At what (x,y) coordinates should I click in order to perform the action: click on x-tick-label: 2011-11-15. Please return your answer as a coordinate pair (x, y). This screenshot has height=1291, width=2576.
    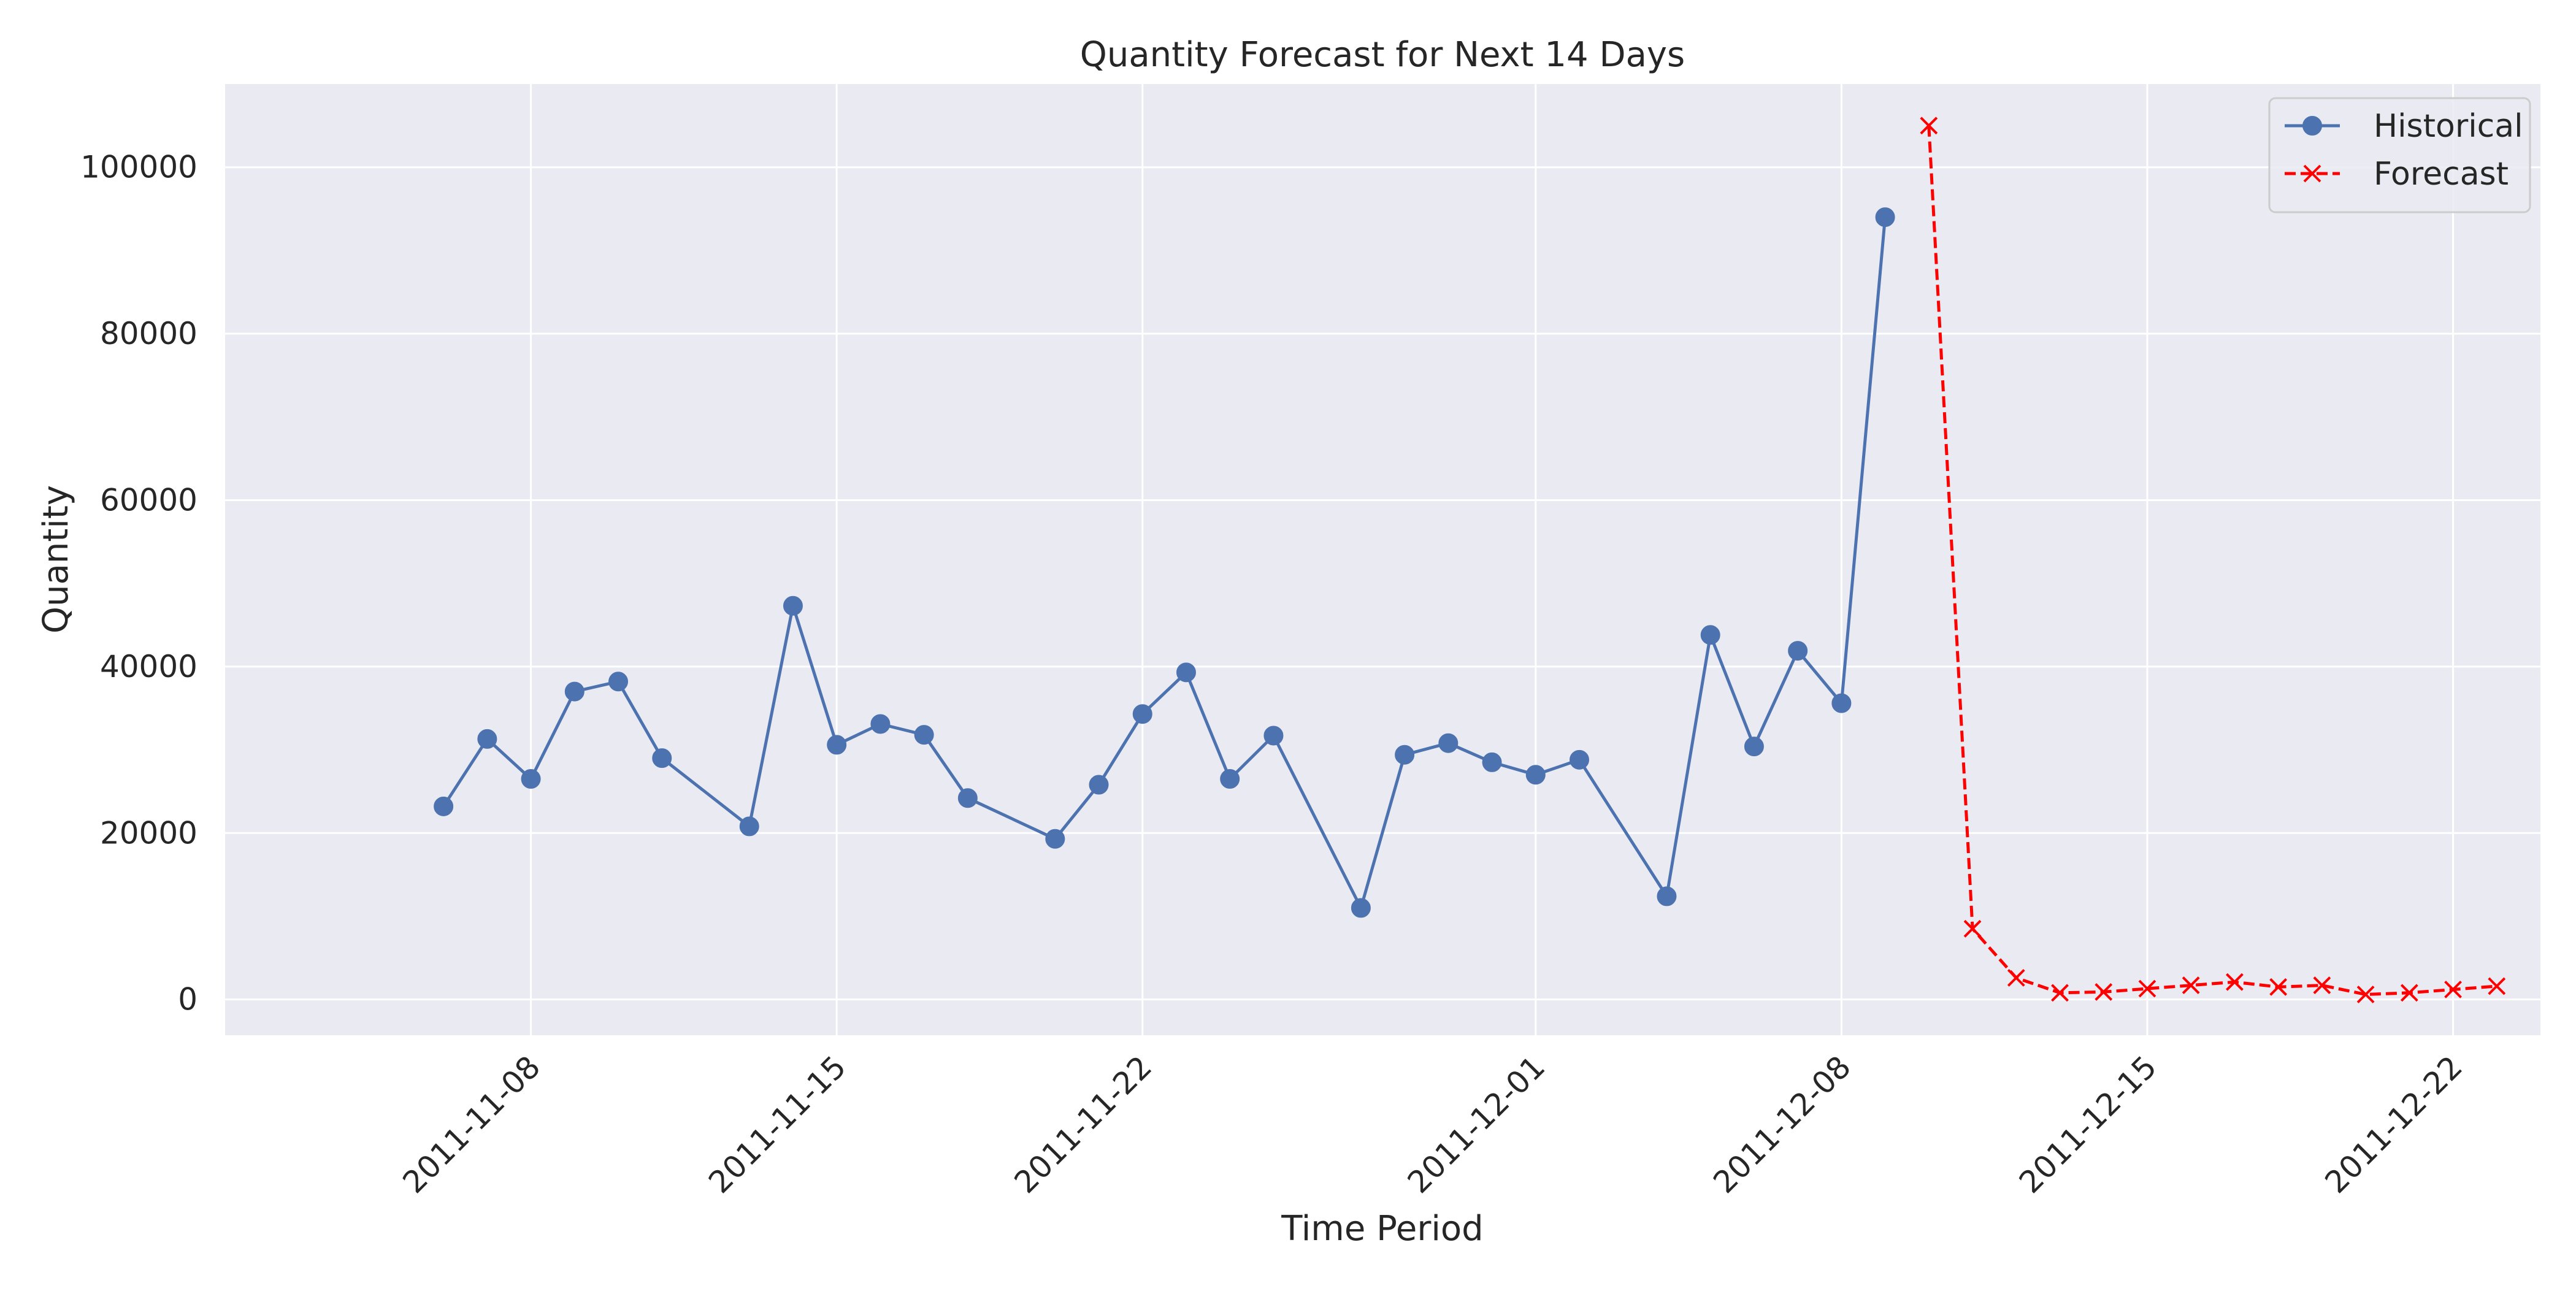
    Looking at the image, I should click on (777, 1124).